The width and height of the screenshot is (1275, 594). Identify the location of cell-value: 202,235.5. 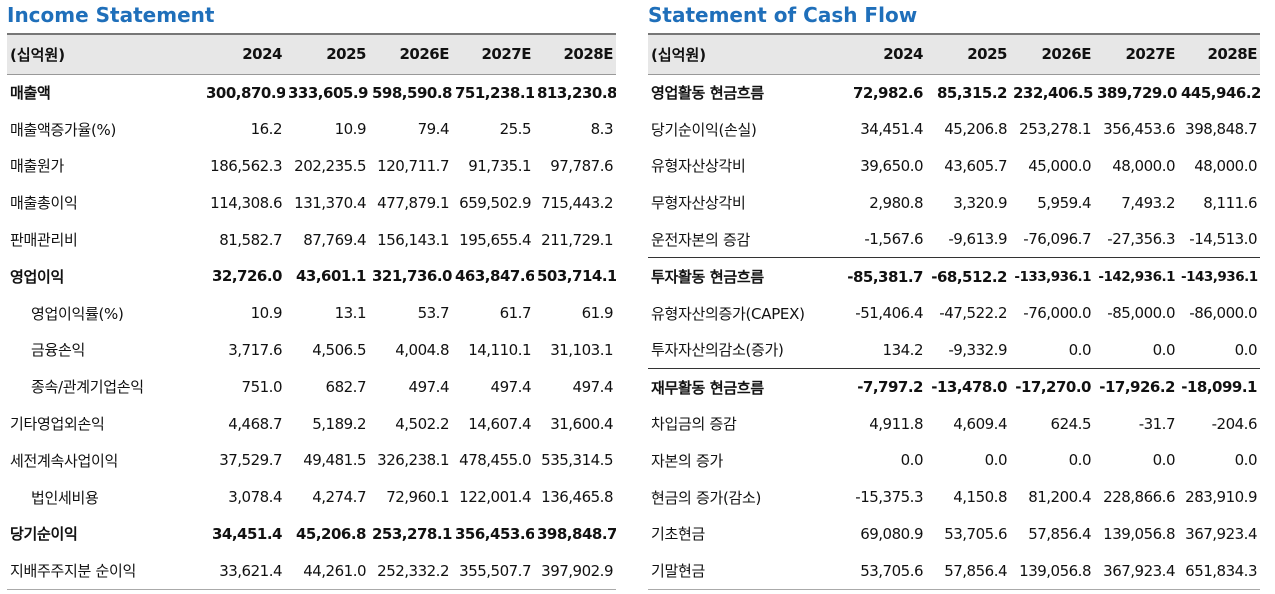
(330, 165).